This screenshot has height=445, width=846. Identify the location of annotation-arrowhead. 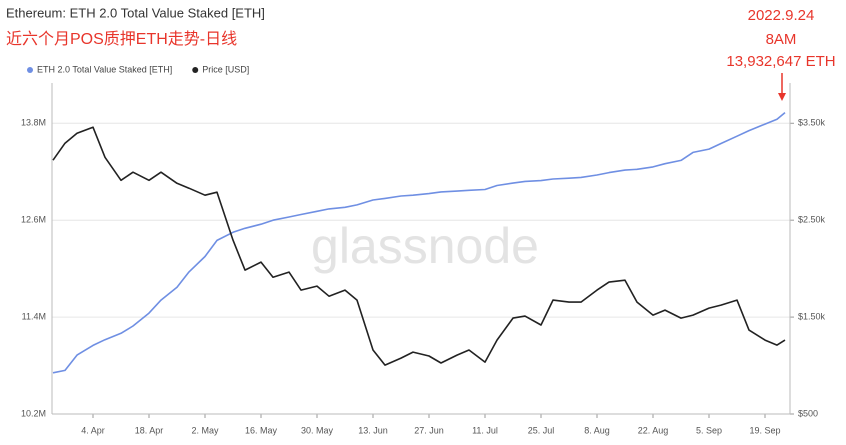
(782, 97).